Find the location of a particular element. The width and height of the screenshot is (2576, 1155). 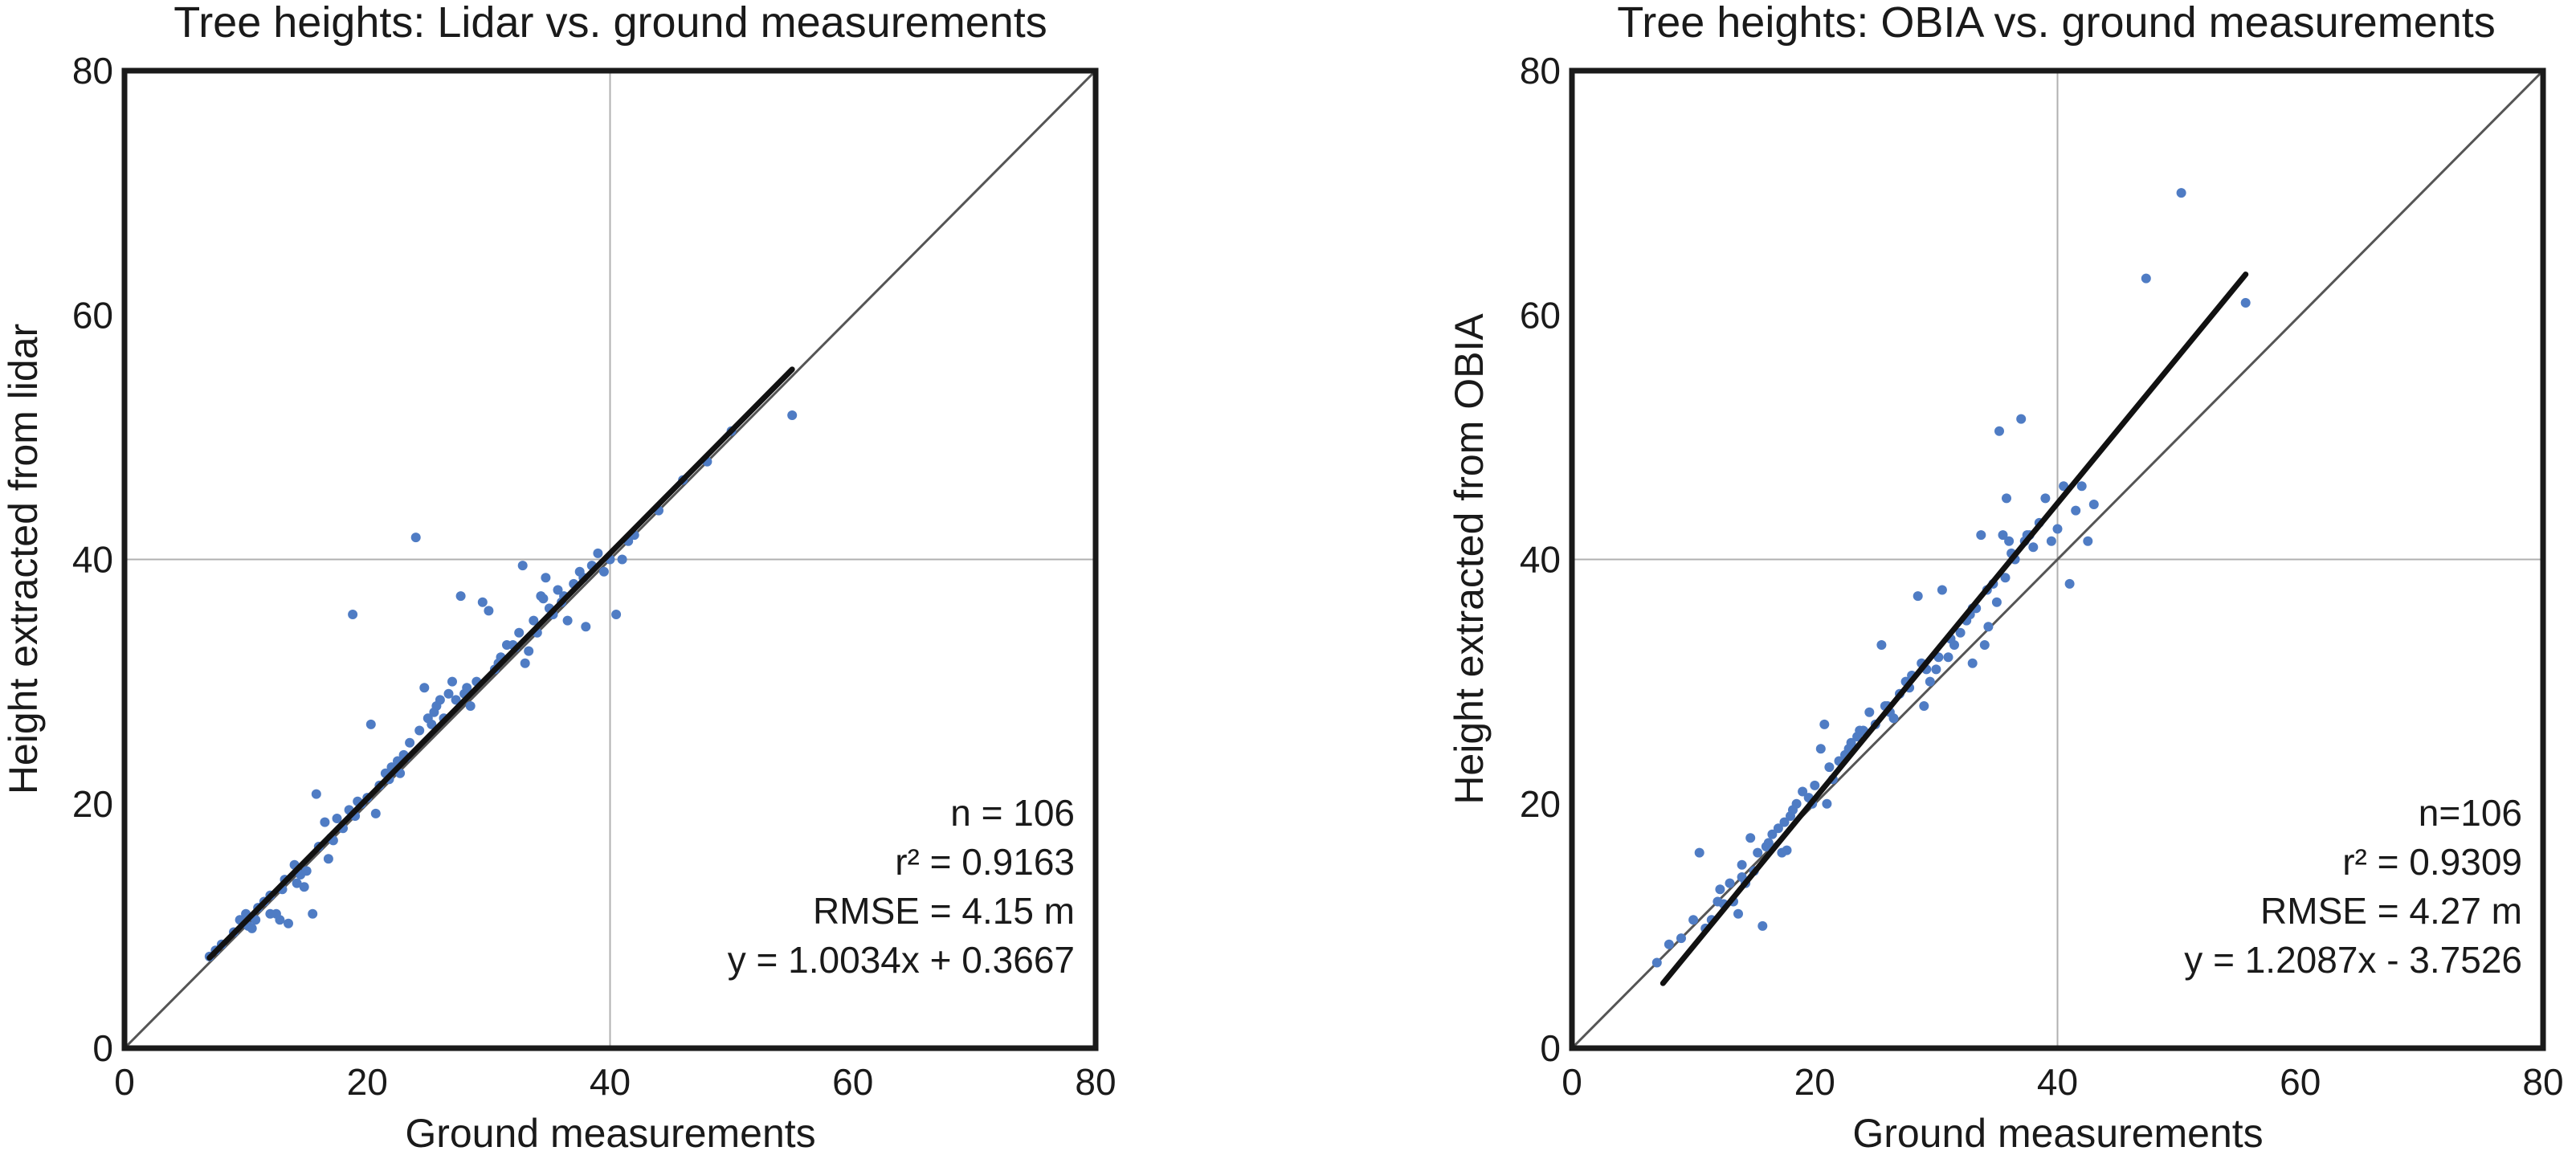

y-axis-label: Height extracted from lidar is located at coordinates (23, 559).